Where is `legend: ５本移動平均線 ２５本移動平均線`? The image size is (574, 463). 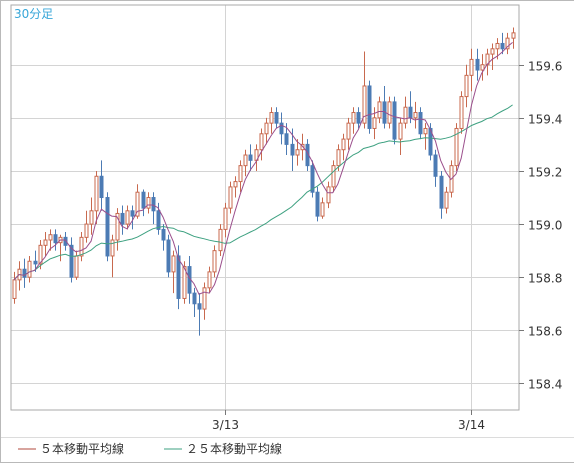
legend: ５本移動平均線 ２５本移動平均線 is located at coordinates (287, 446).